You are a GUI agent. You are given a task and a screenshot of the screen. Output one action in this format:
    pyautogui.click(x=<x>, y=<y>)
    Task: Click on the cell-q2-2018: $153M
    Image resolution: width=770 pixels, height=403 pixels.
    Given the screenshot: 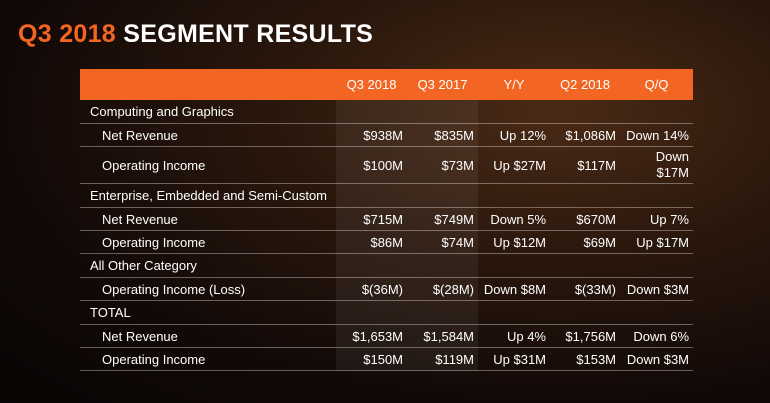 What is the action you would take?
    pyautogui.click(x=585, y=359)
    